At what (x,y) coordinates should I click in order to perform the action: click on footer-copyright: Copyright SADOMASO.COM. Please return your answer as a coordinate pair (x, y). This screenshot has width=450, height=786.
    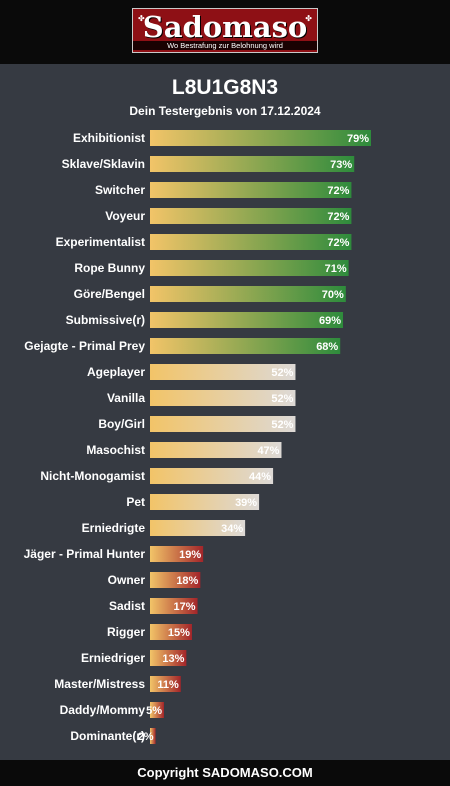
    Looking at the image, I should click on (225, 773).